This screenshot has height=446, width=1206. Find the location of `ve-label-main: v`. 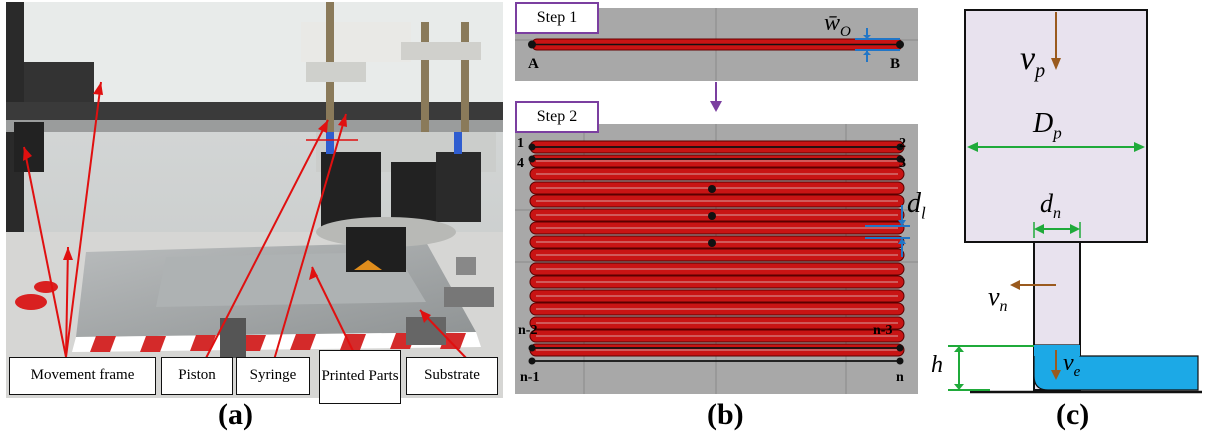

ve-label-main: v is located at coordinates (1068, 363).